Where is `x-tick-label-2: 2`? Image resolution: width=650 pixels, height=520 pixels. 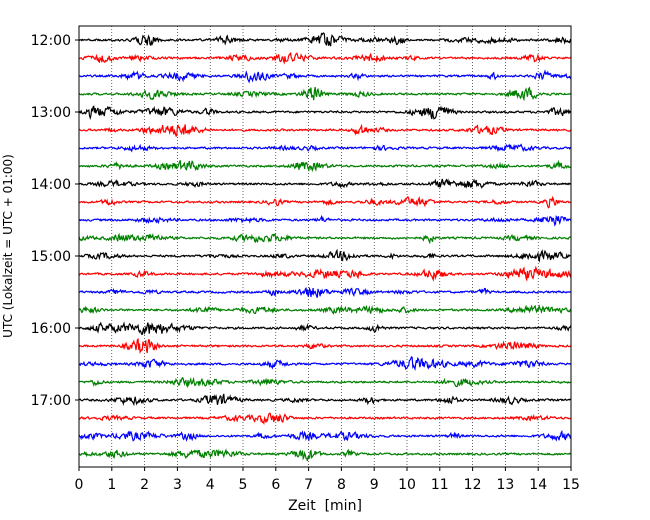
x-tick-label-2: 2 is located at coordinates (144, 485).